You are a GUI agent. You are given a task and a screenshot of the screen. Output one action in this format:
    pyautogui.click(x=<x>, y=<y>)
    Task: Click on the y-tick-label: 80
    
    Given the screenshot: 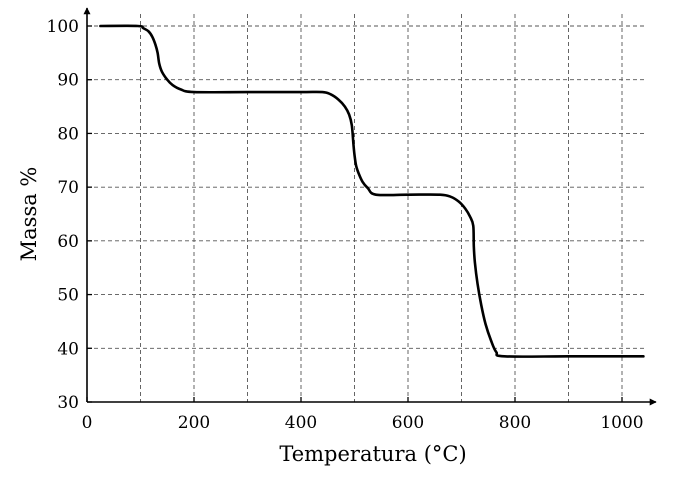 What is the action you would take?
    pyautogui.click(x=68, y=134)
    